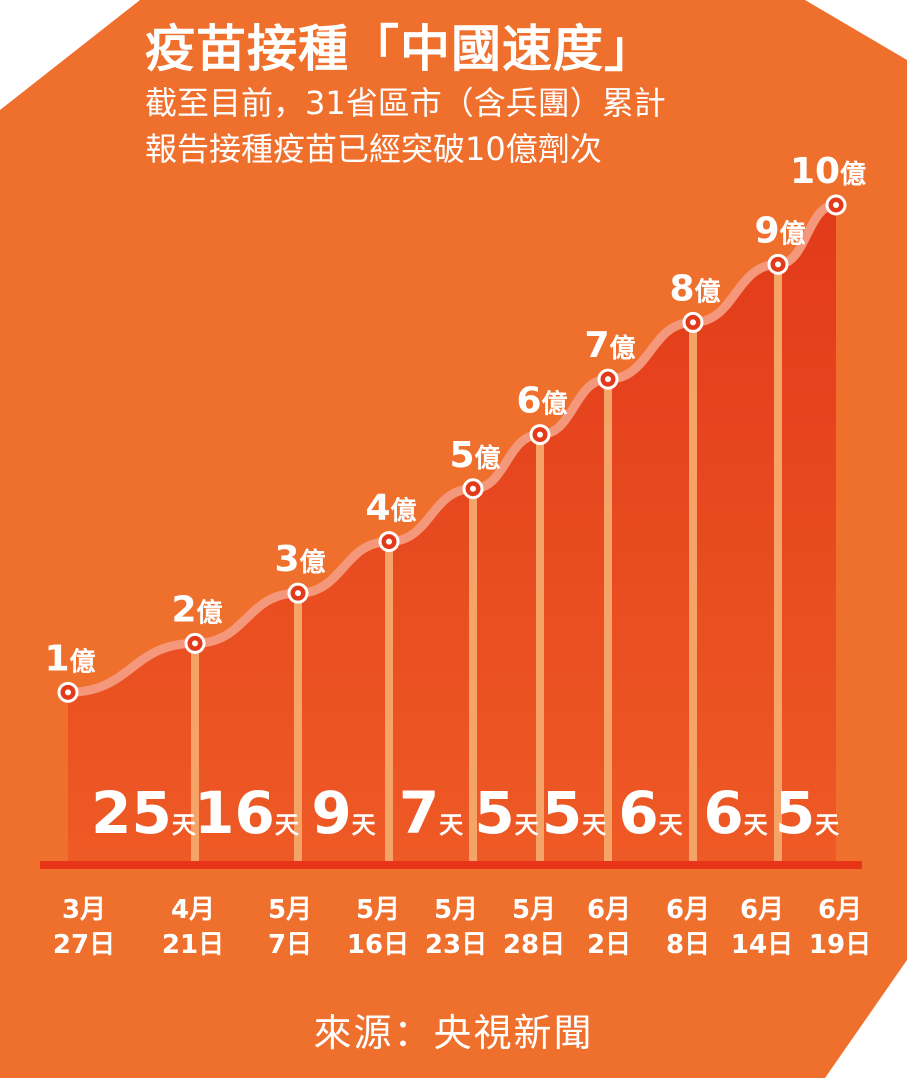 The width and height of the screenshot is (907, 1078). What do you see at coordinates (461, 455) in the screenshot?
I see `point-label-number: 5` at bounding box center [461, 455].